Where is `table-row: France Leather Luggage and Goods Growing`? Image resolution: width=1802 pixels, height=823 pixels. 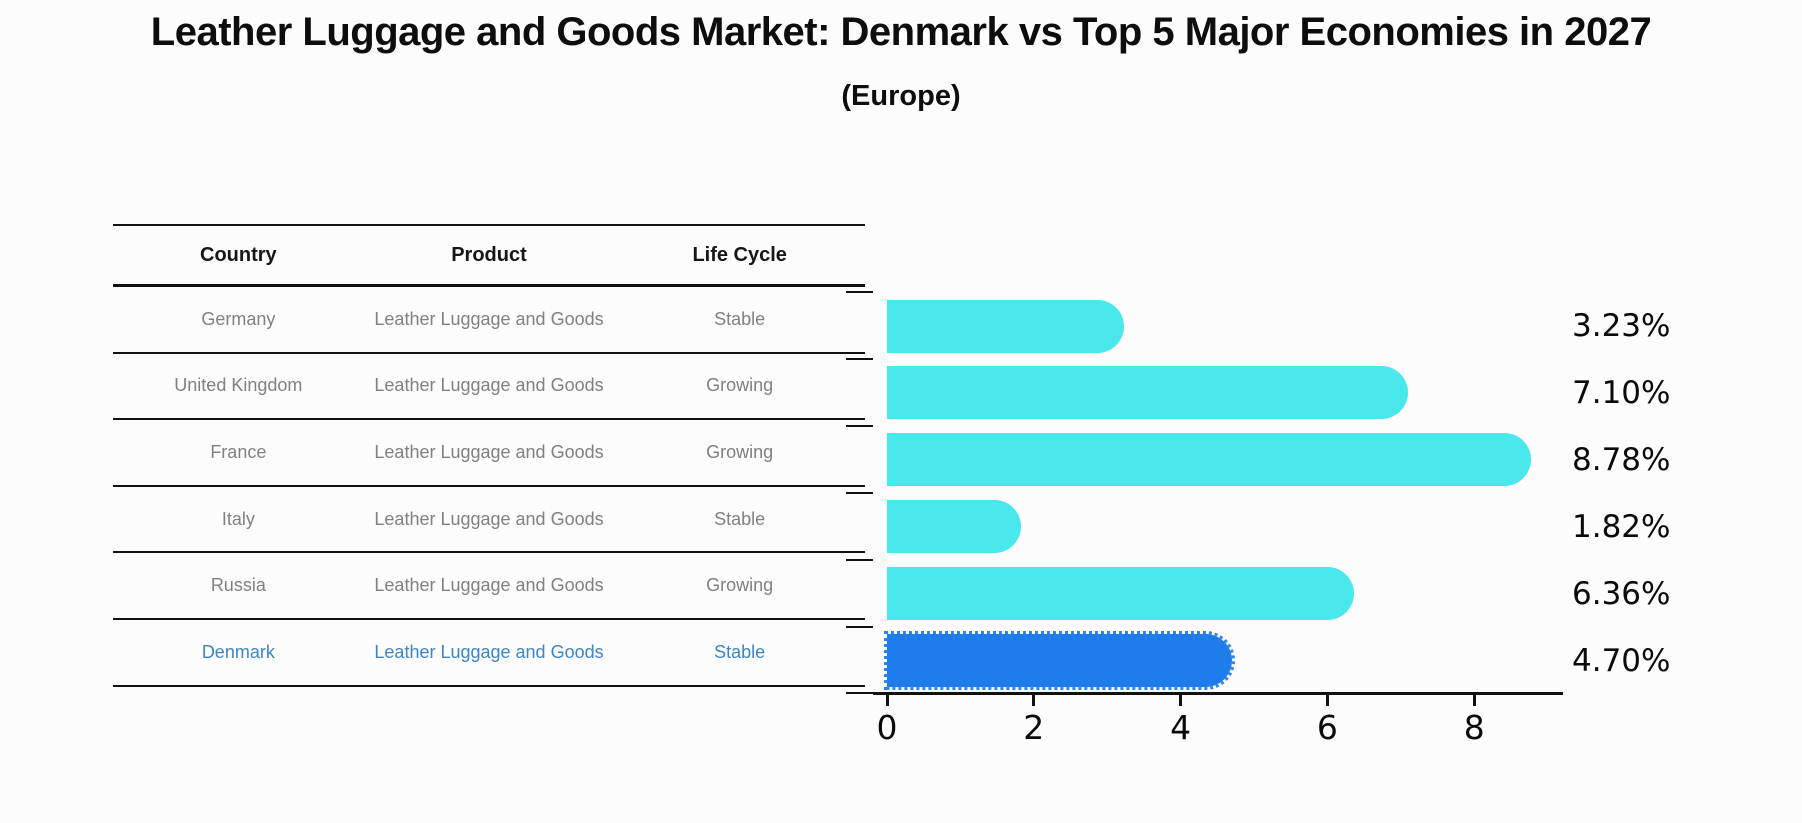
table-row: France Leather Luggage and Goods Growing is located at coordinates (489, 453).